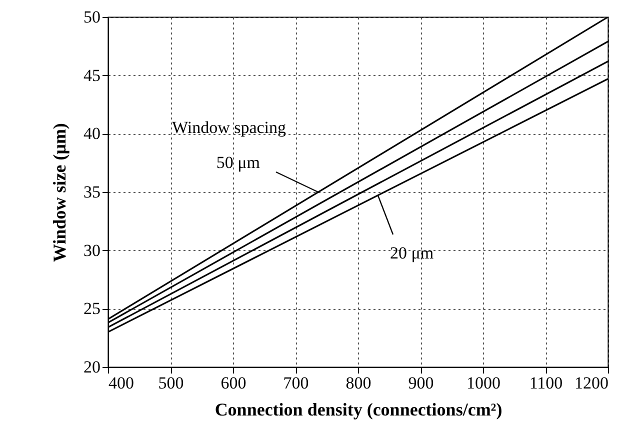  What do you see at coordinates (591, 383) in the screenshot?
I see `x-tick-label: 1200` at bounding box center [591, 383].